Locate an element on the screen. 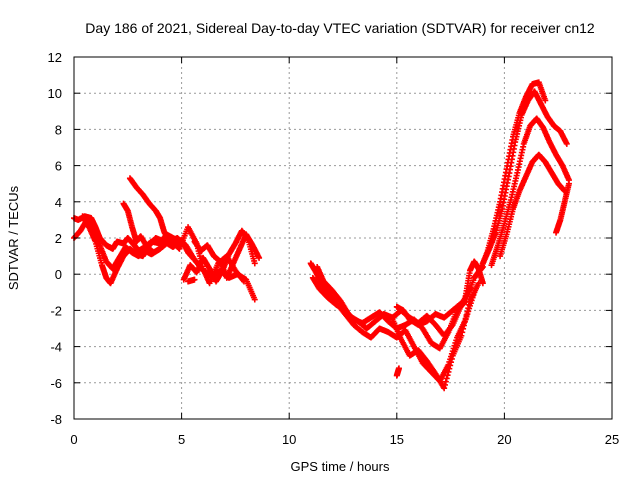 The image size is (640, 480). x-tick-label: 0 is located at coordinates (73, 439).